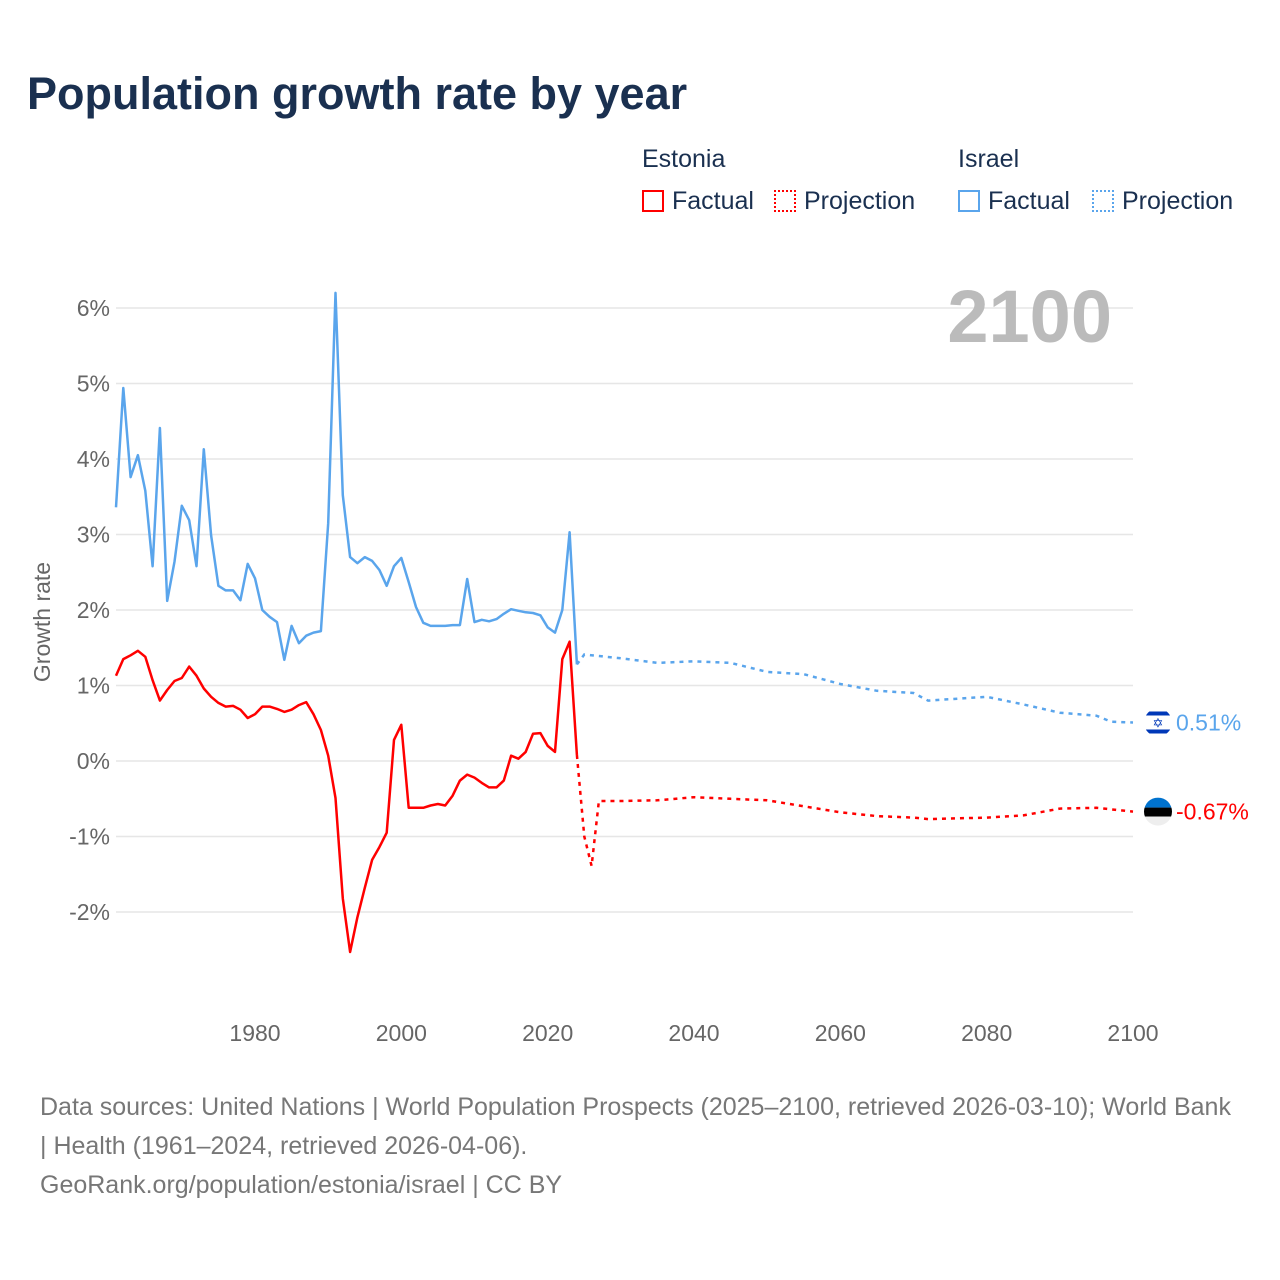 The width and height of the screenshot is (1280, 1280). Describe the element at coordinates (986, 1033) in the screenshot. I see `x-tick-label: 2080` at that location.